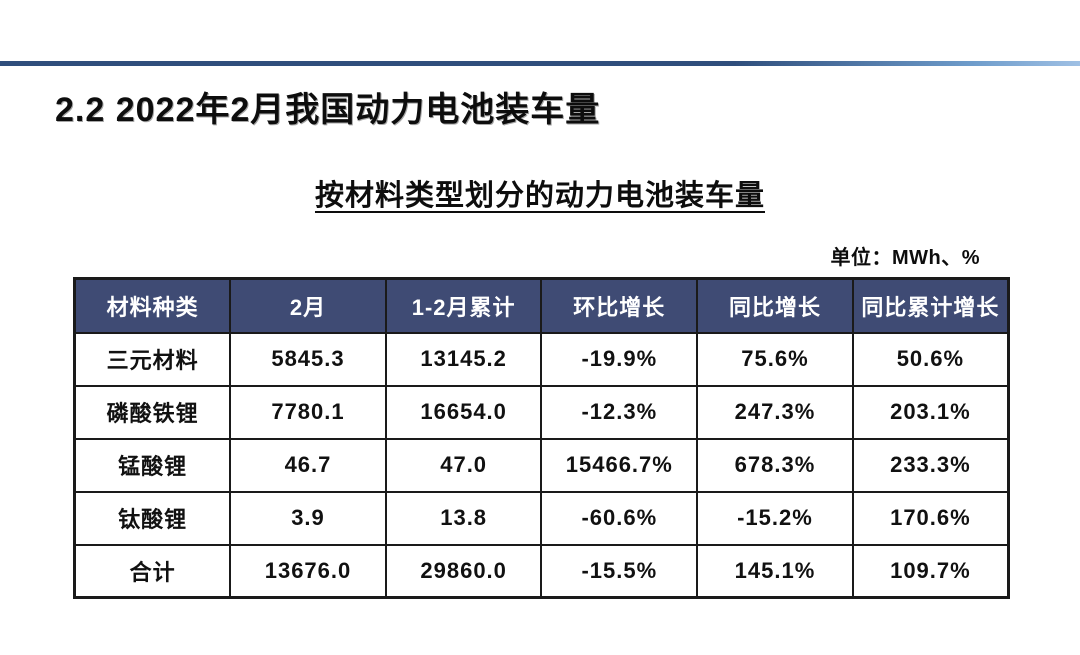 The width and height of the screenshot is (1080, 655). I want to click on column-header: 同比累计增长, so click(930, 305).